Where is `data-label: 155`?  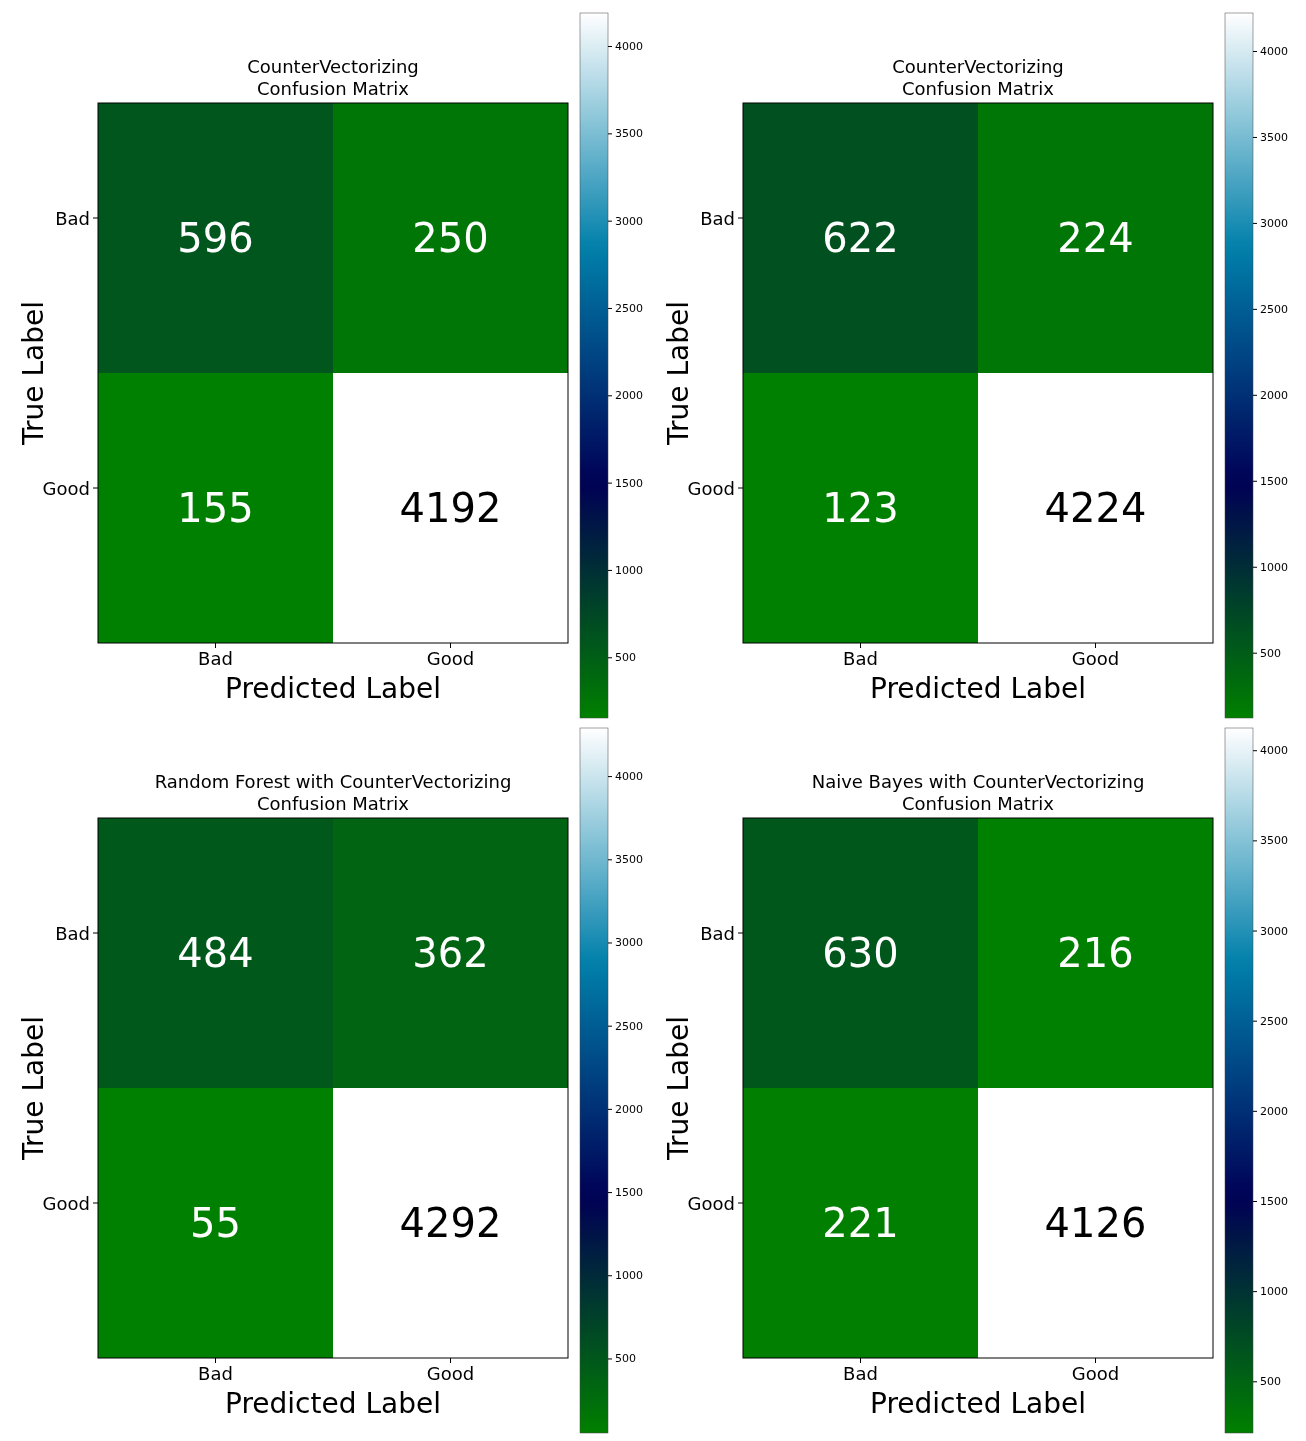 data-label: 155 is located at coordinates (215, 508).